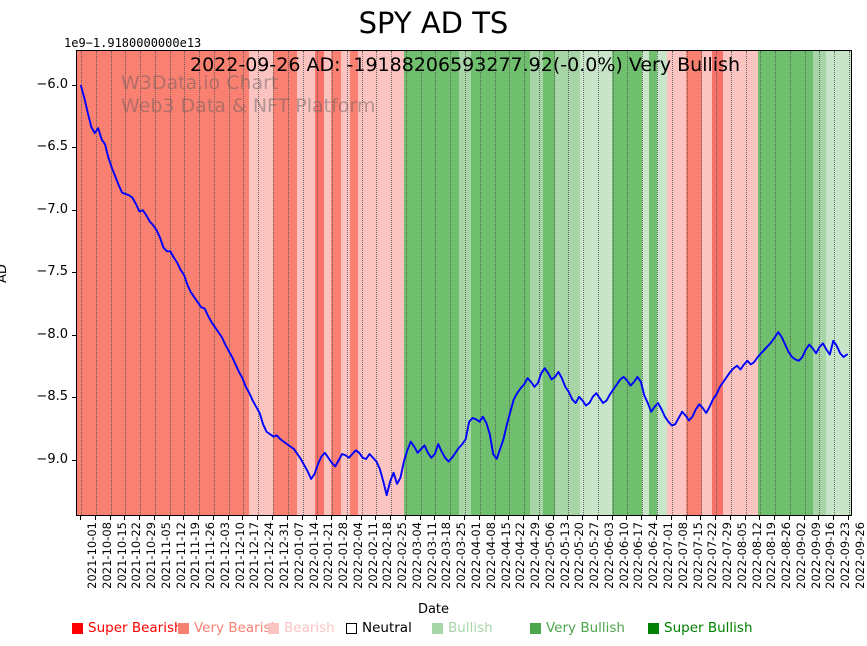  What do you see at coordinates (756, 555) in the screenshot?
I see `x-tick-label: 2022-08-12` at bounding box center [756, 555].